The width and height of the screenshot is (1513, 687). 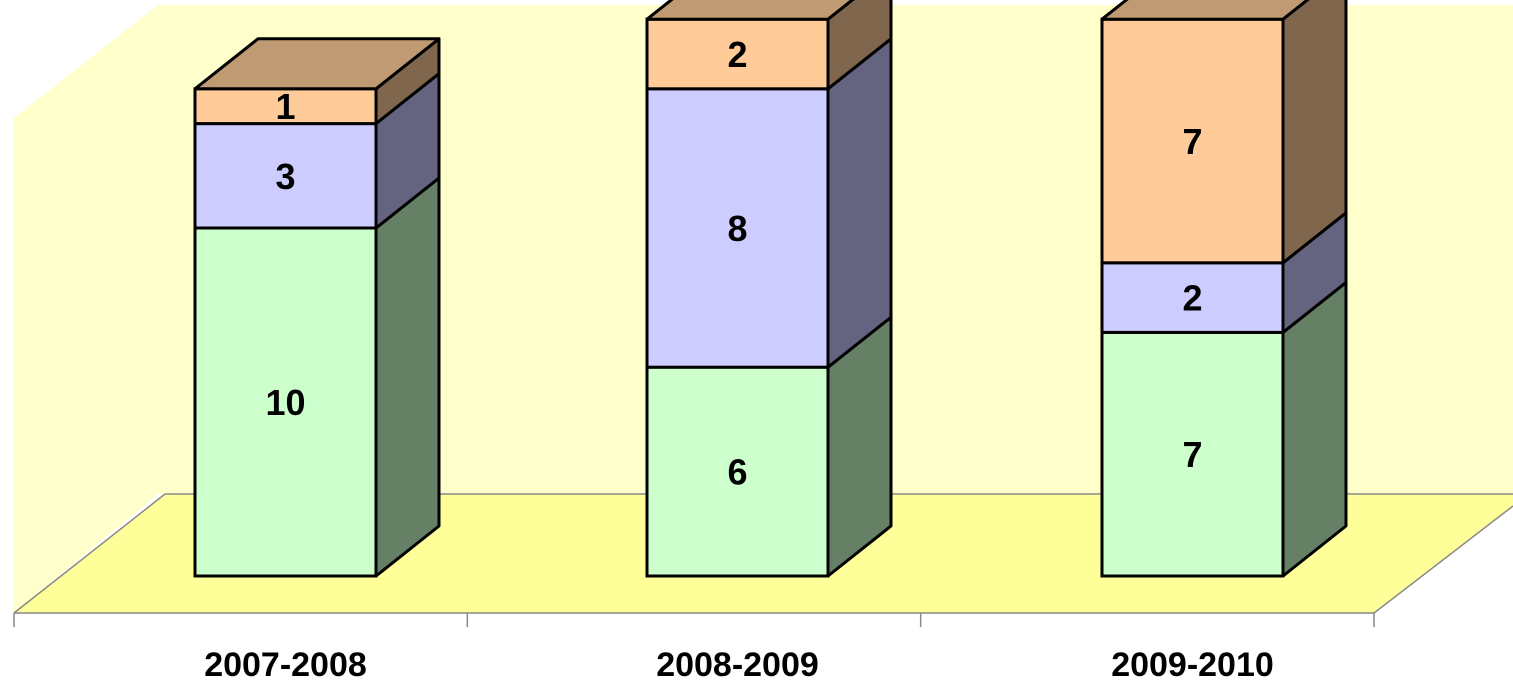 What do you see at coordinates (285, 665) in the screenshot?
I see `x-tick-label: 2007-2008` at bounding box center [285, 665].